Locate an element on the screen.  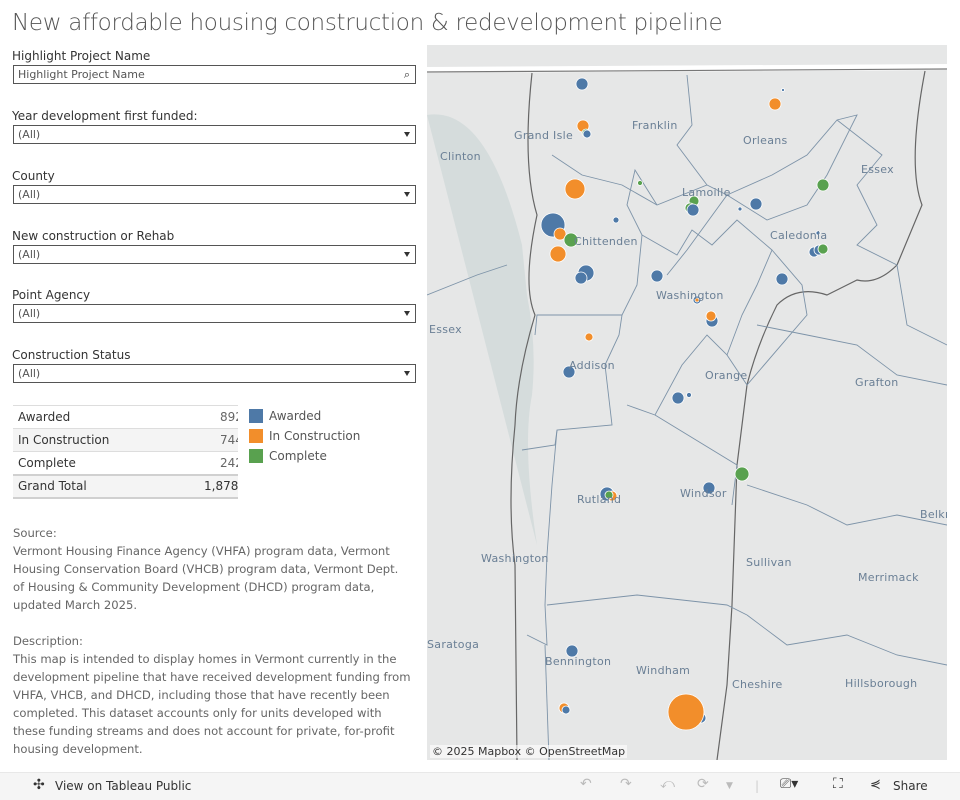
status-filter-dropdown: (All) is located at coordinates (214, 373).